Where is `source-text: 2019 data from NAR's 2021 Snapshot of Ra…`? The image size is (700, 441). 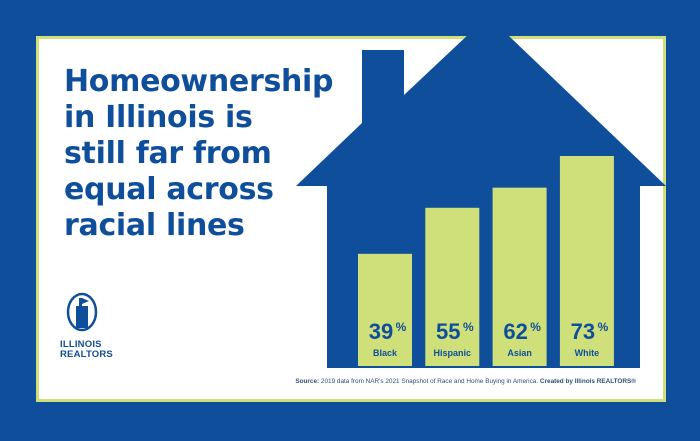
source-text: 2019 data from NAR's 2021 Snapshot of Ra… is located at coordinates (429, 381).